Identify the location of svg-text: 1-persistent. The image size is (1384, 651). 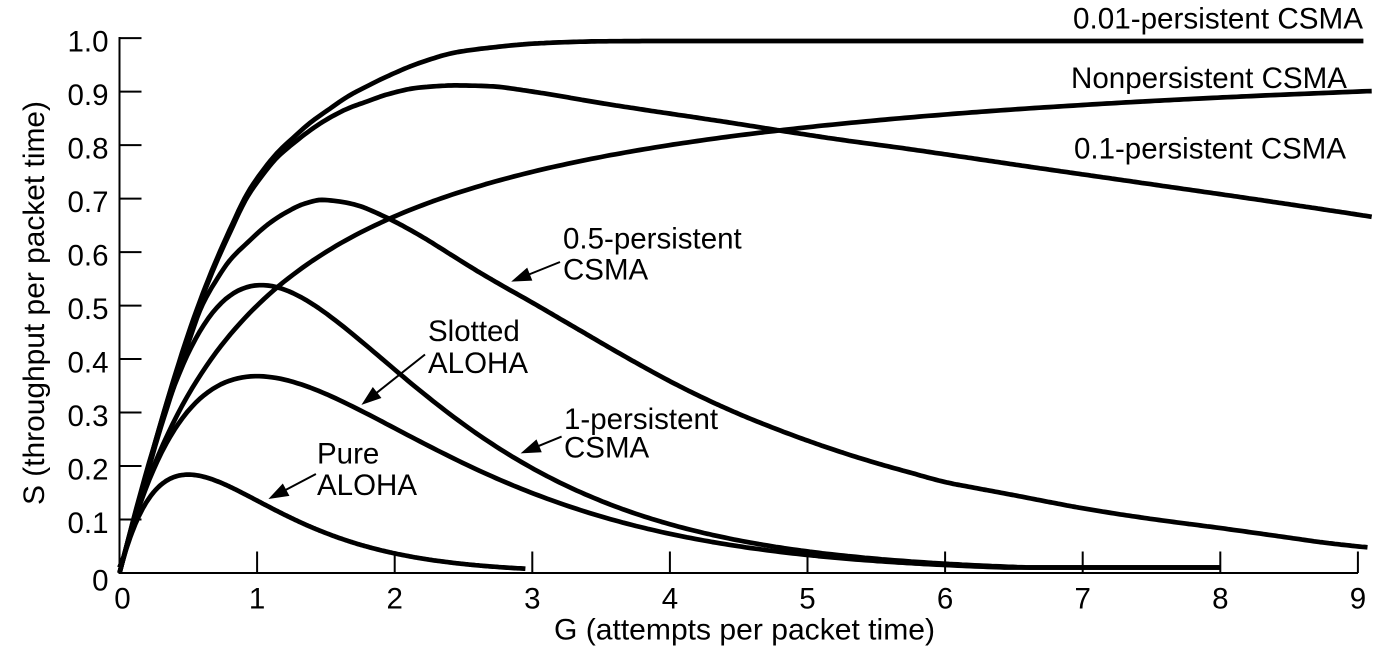
(641, 419).